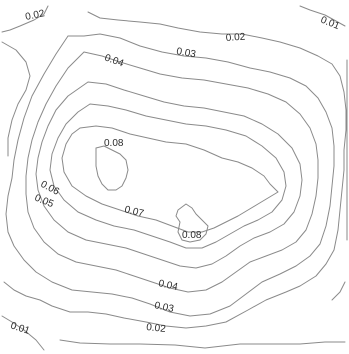 The image size is (349, 354). Describe the element at coordinates (114, 143) in the screenshot. I see `label-008-upper: 0.08` at that location.